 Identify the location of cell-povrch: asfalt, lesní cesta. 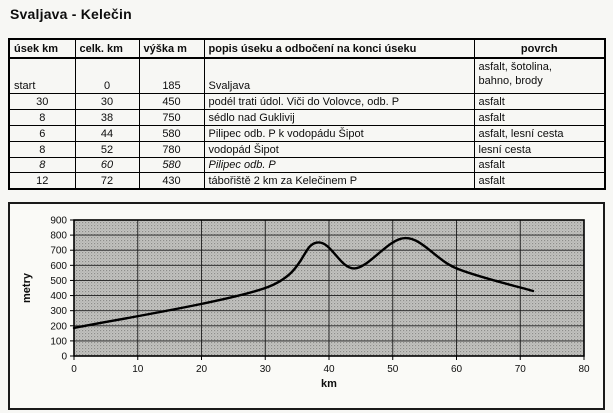
(539, 133).